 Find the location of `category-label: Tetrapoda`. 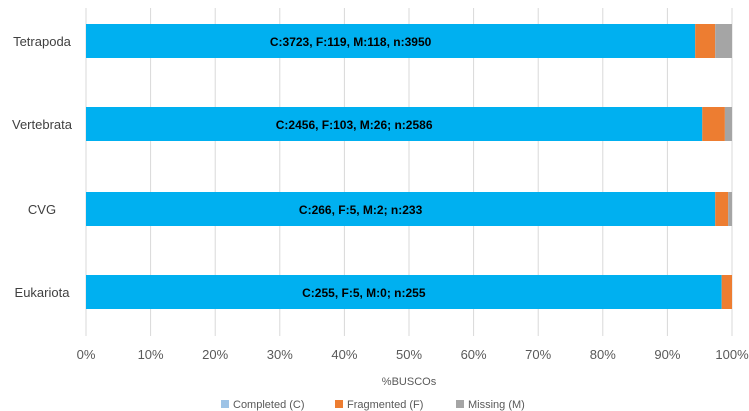

category-label: Tetrapoda is located at coordinates (42, 41).